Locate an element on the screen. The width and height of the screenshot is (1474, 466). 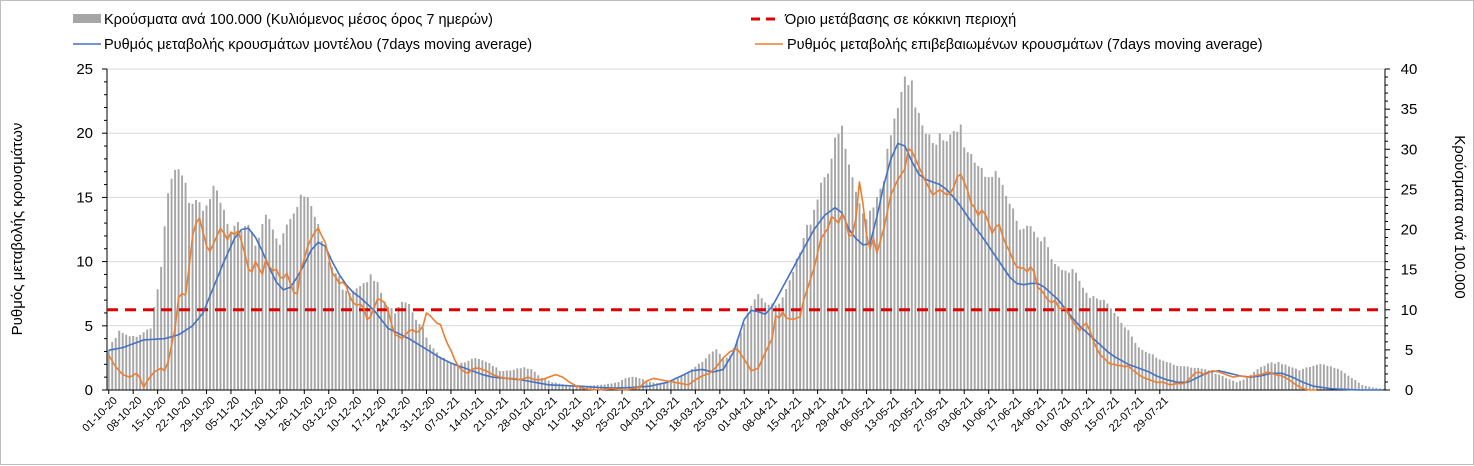
left-axis-tick-label: 5 is located at coordinates (89, 326).